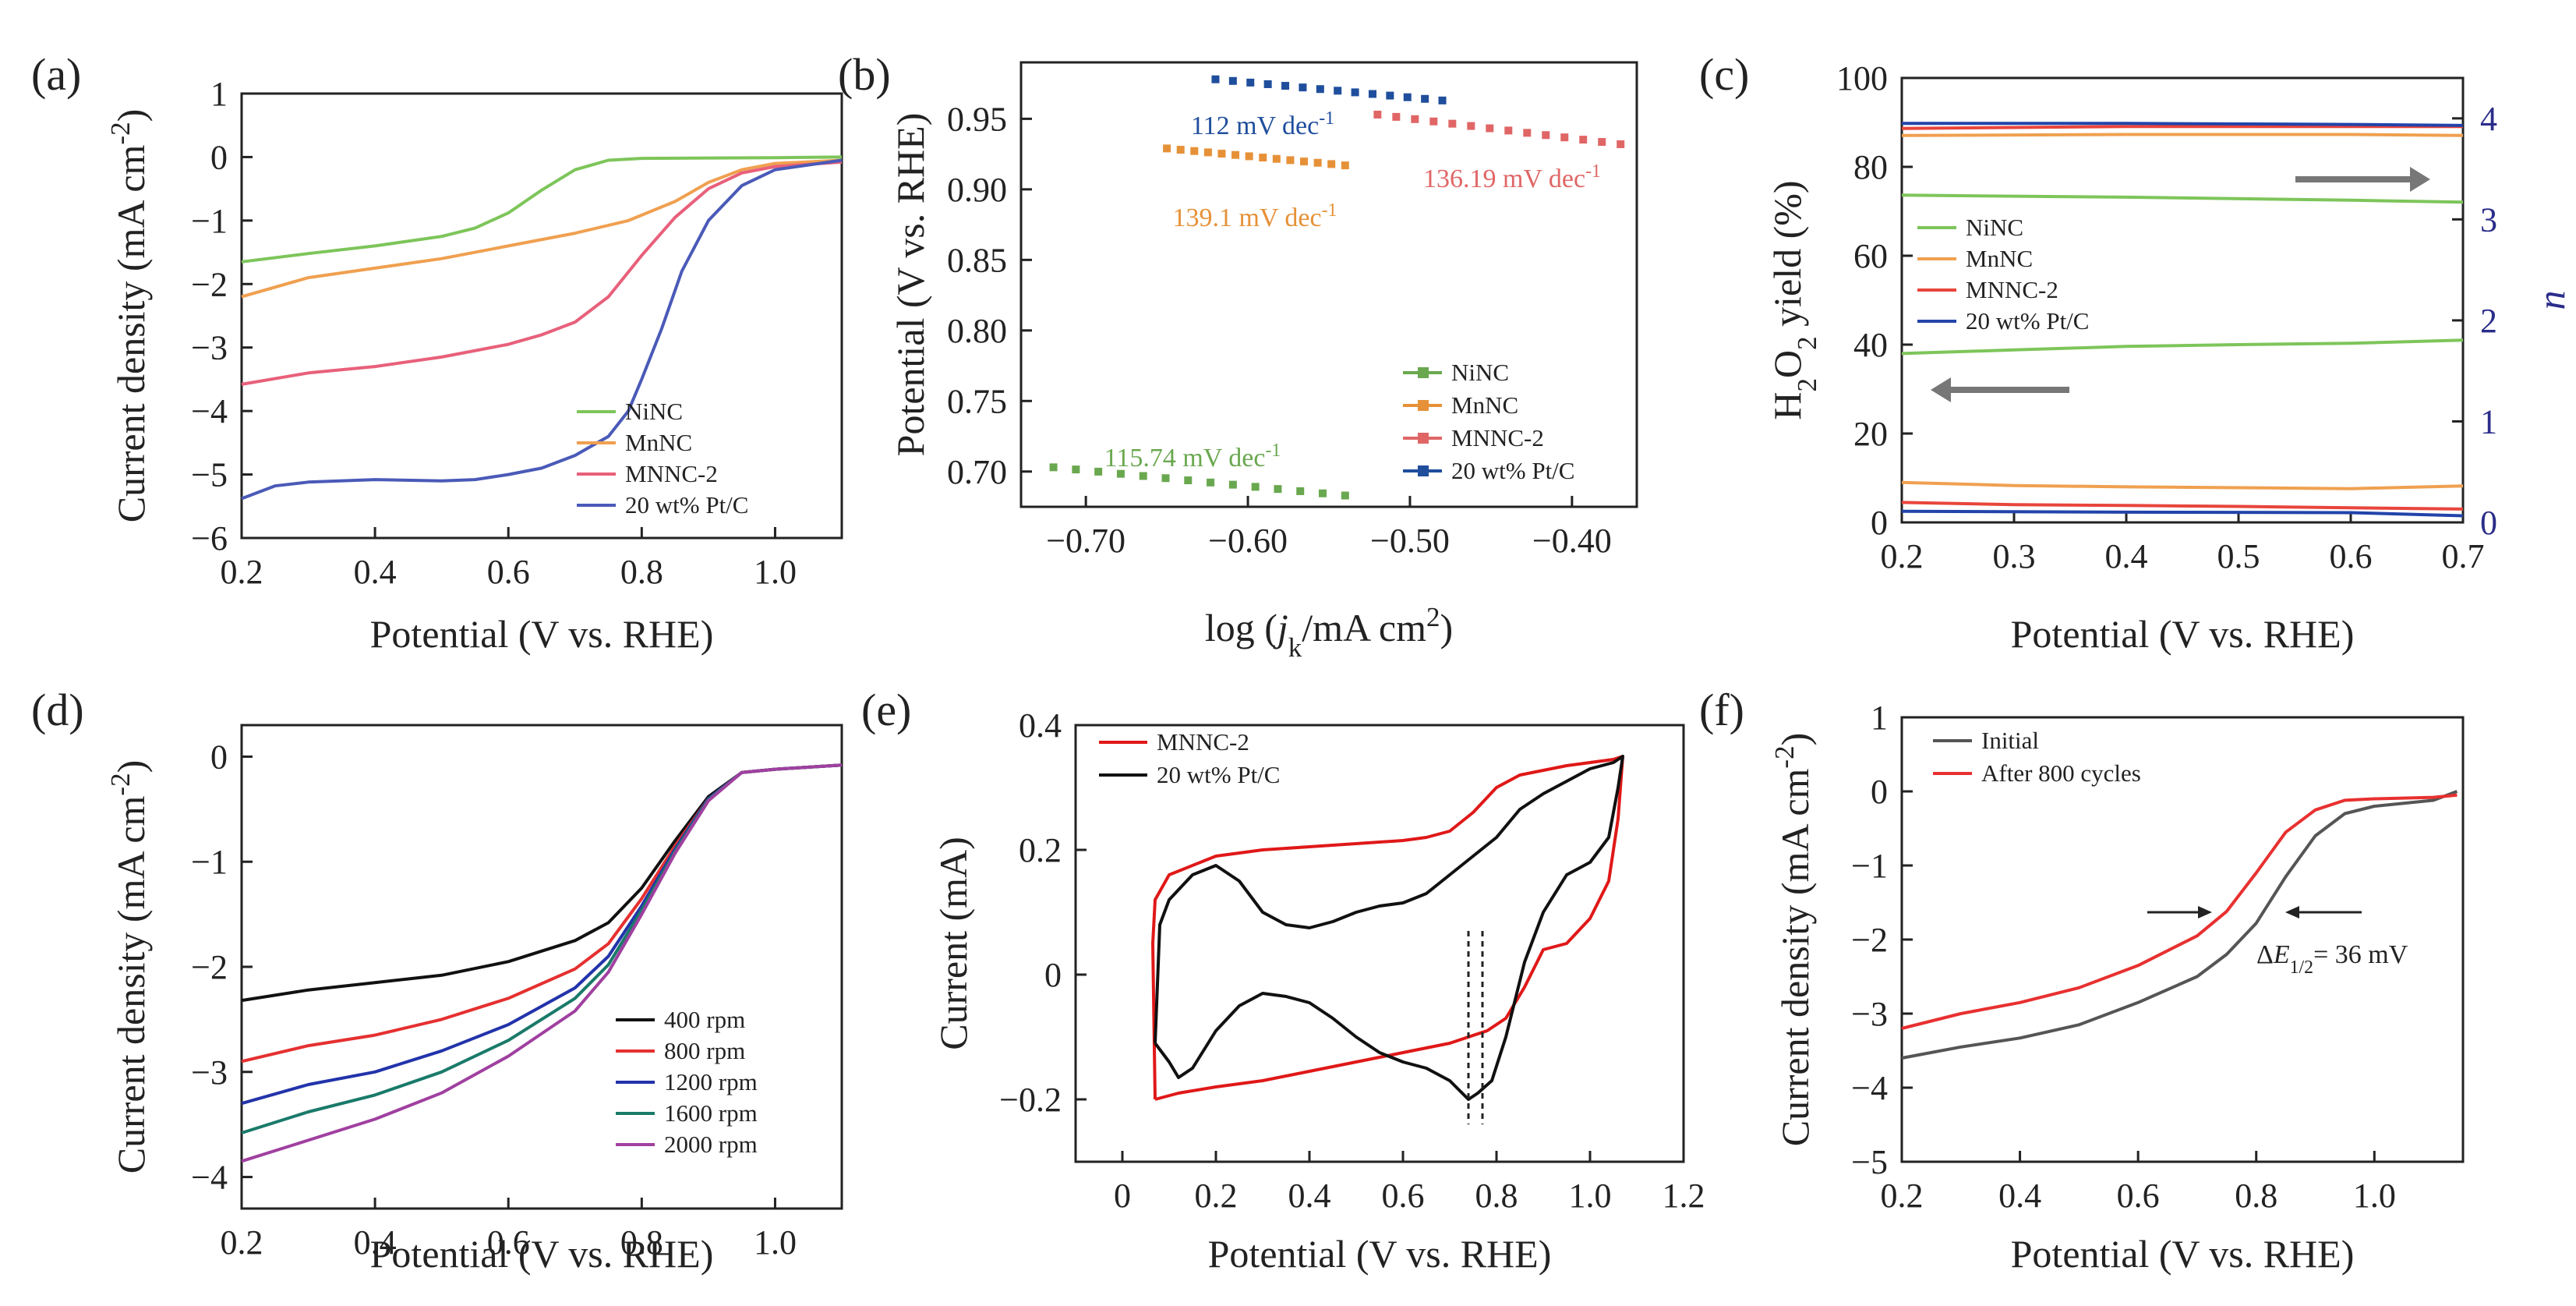 The height and width of the screenshot is (1306, 2576). I want to click on series-line-MnNC, so click(542, 228).